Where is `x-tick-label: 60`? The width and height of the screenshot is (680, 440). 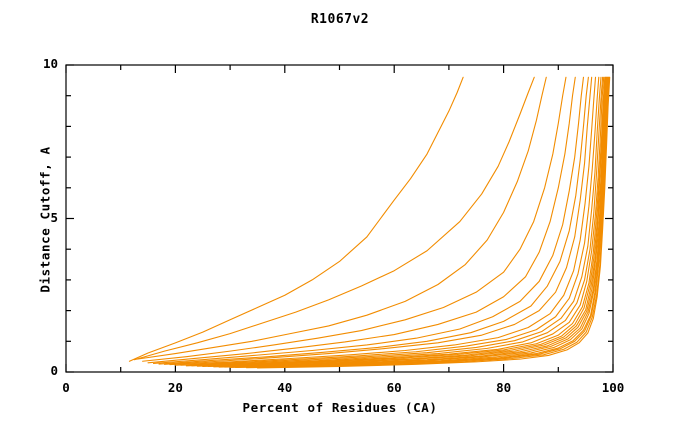
x-tick-label: 60 is located at coordinates (394, 387).